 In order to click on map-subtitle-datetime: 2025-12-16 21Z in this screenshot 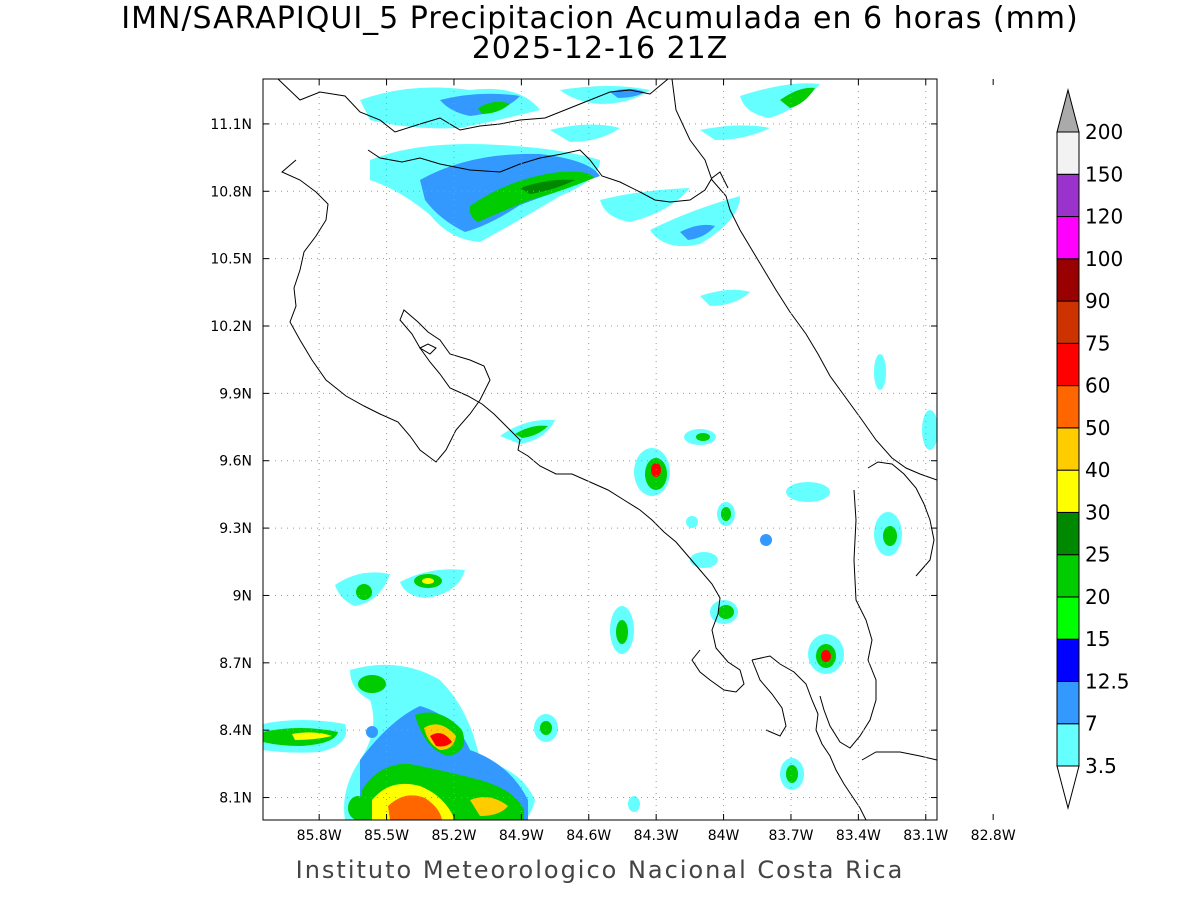, I will do `click(600, 48)`.